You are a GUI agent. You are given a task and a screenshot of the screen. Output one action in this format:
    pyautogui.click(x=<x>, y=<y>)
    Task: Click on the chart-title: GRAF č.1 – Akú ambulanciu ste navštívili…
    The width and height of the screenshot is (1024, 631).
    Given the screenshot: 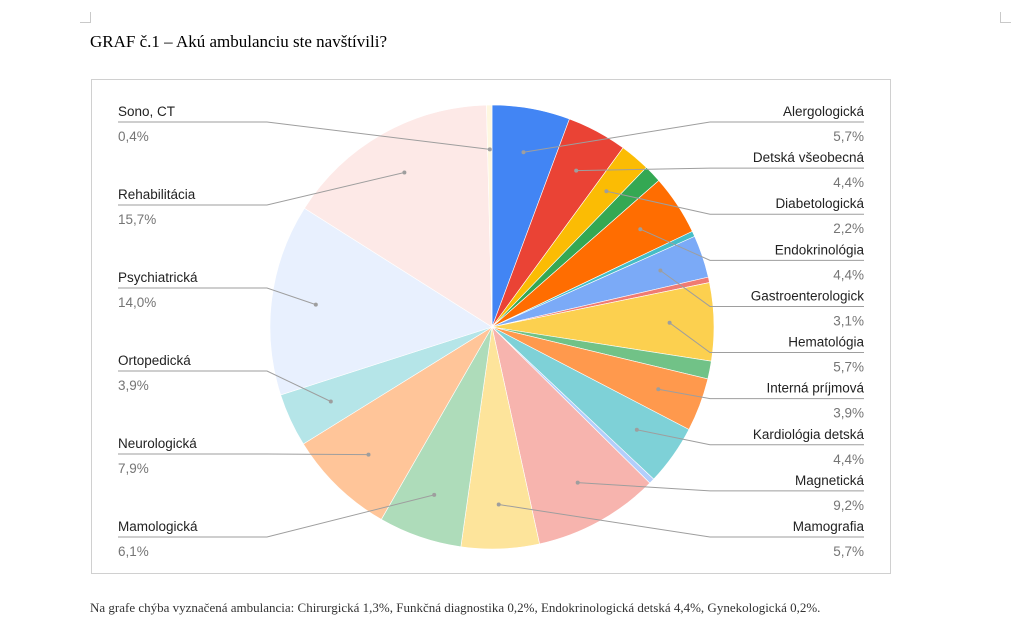 What is the action you would take?
    pyautogui.click(x=238, y=41)
    